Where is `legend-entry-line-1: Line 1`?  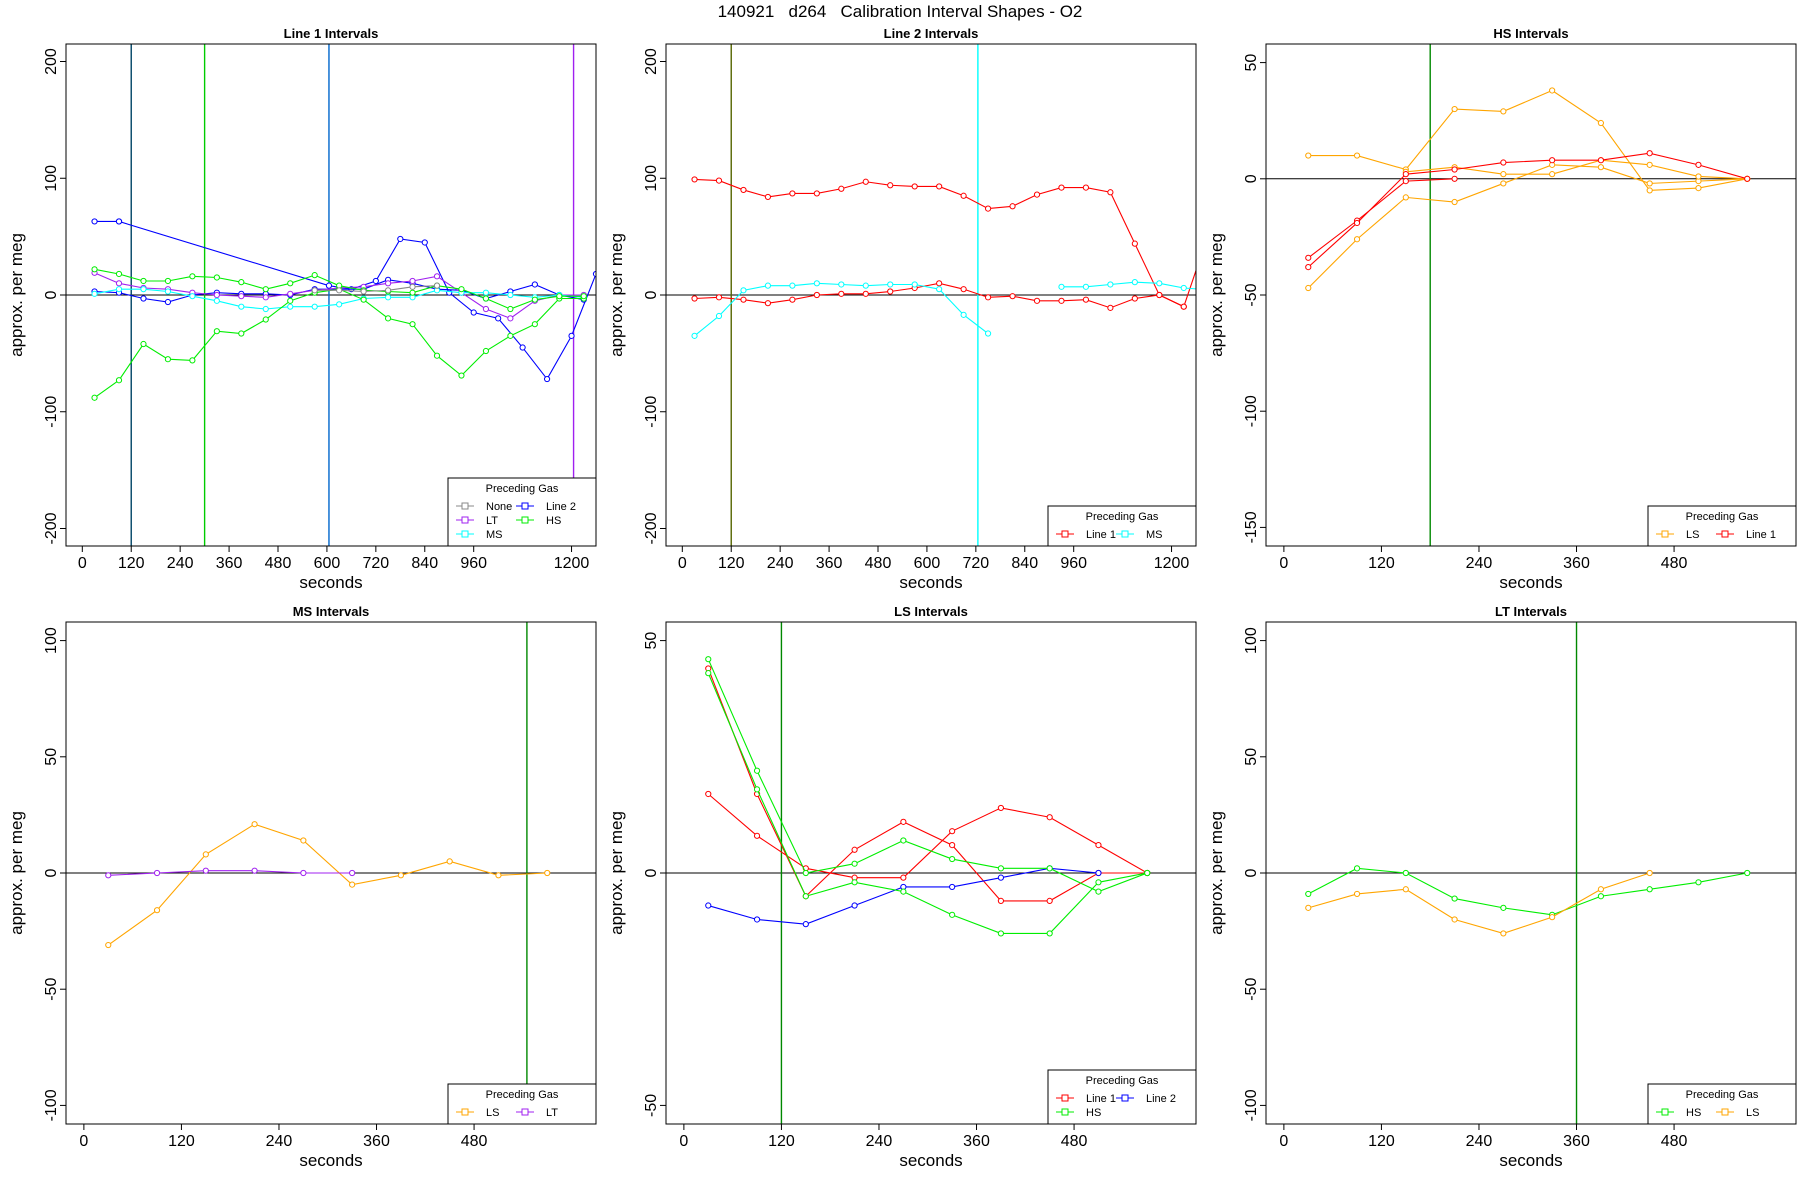
legend-entry-line-1: Line 1 is located at coordinates (1086, 535).